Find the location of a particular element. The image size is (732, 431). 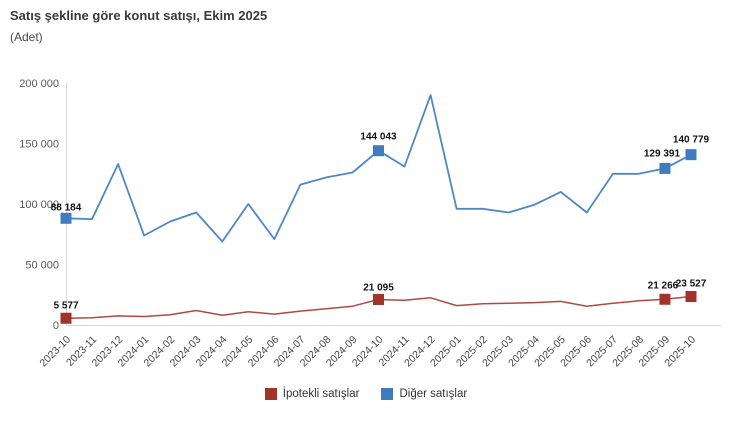

mortgaged-data-label: 5 577 is located at coordinates (65, 305).